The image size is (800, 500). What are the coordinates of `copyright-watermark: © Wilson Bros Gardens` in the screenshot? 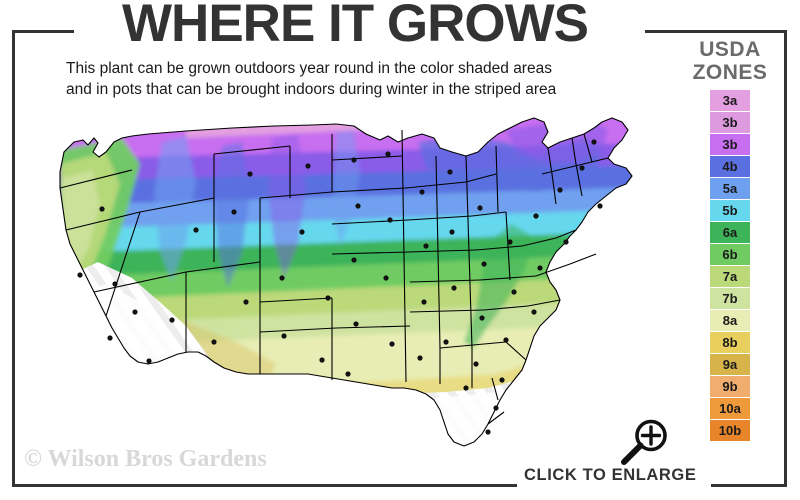 It's located at (145, 459).